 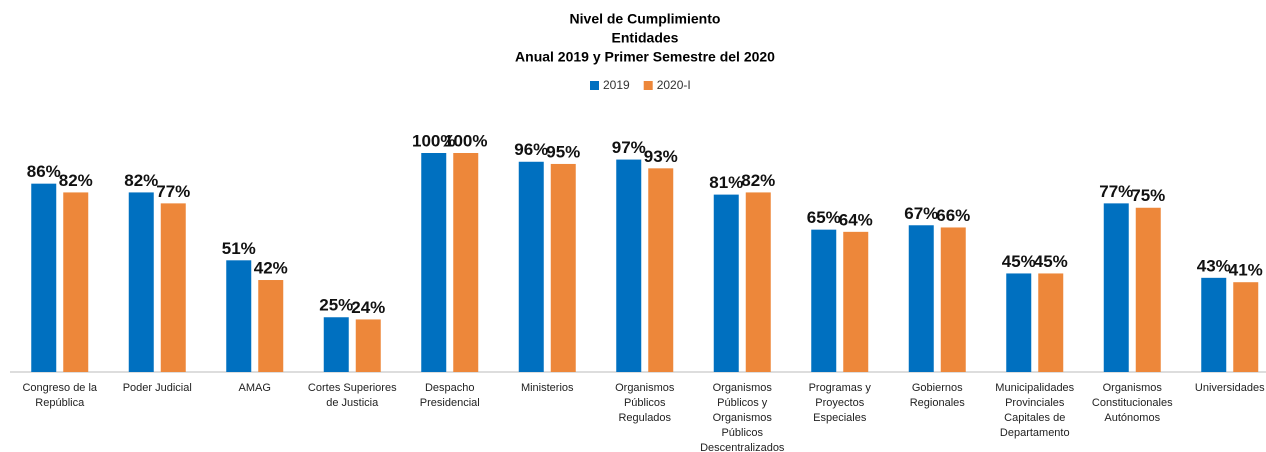 I want to click on data-label: 93%, so click(x=661, y=156).